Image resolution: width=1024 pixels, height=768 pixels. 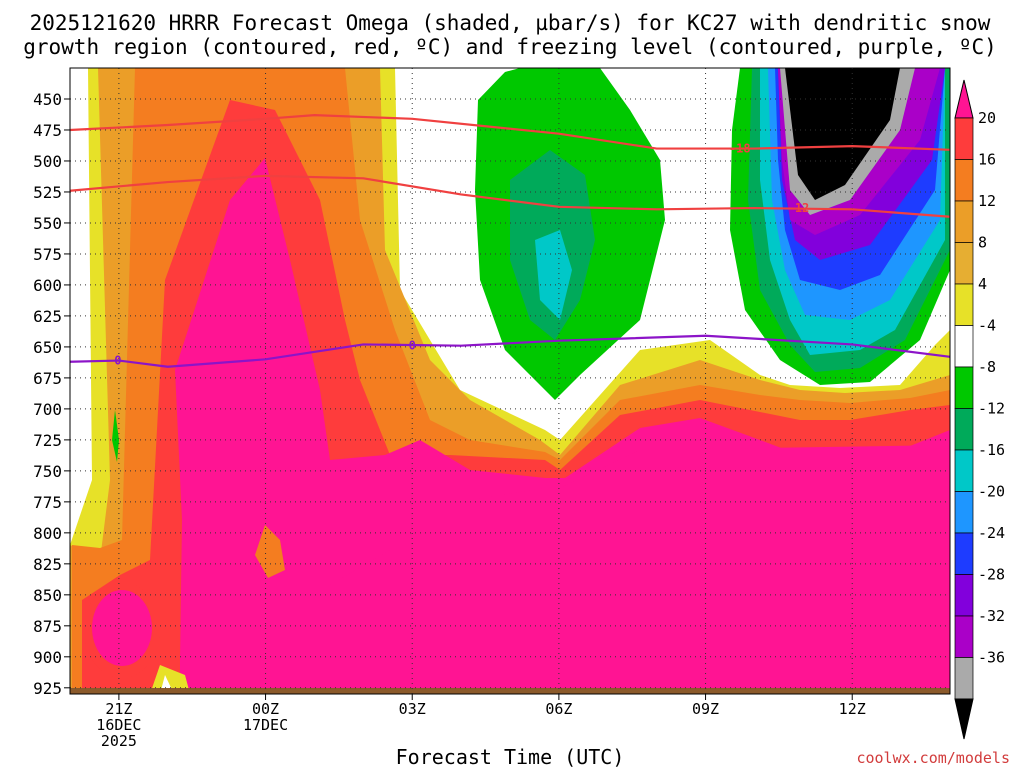 I want to click on y-tick-label: 925, so click(x=47, y=688).